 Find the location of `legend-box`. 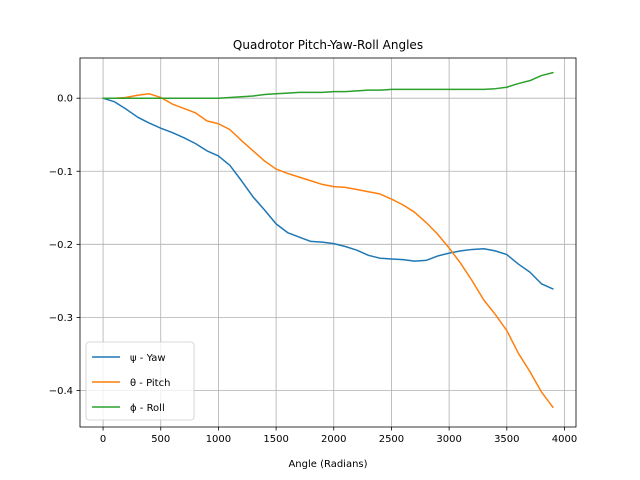

legend-box is located at coordinates (140, 381).